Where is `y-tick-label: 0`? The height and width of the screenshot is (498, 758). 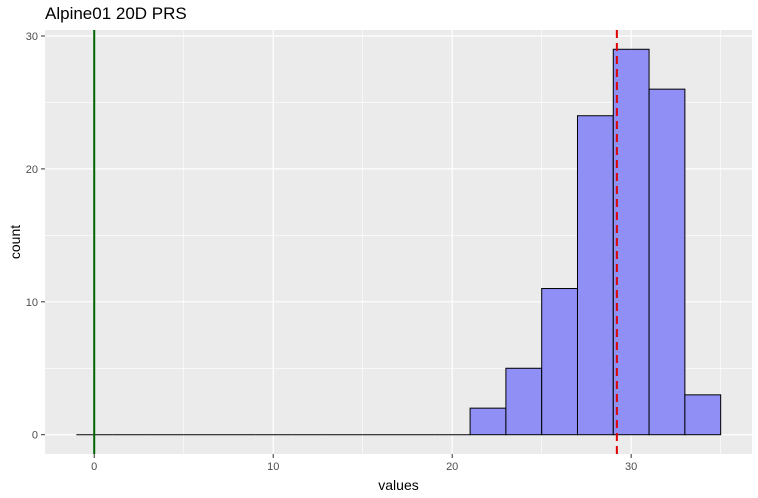
y-tick-label: 0 is located at coordinates (35, 436).